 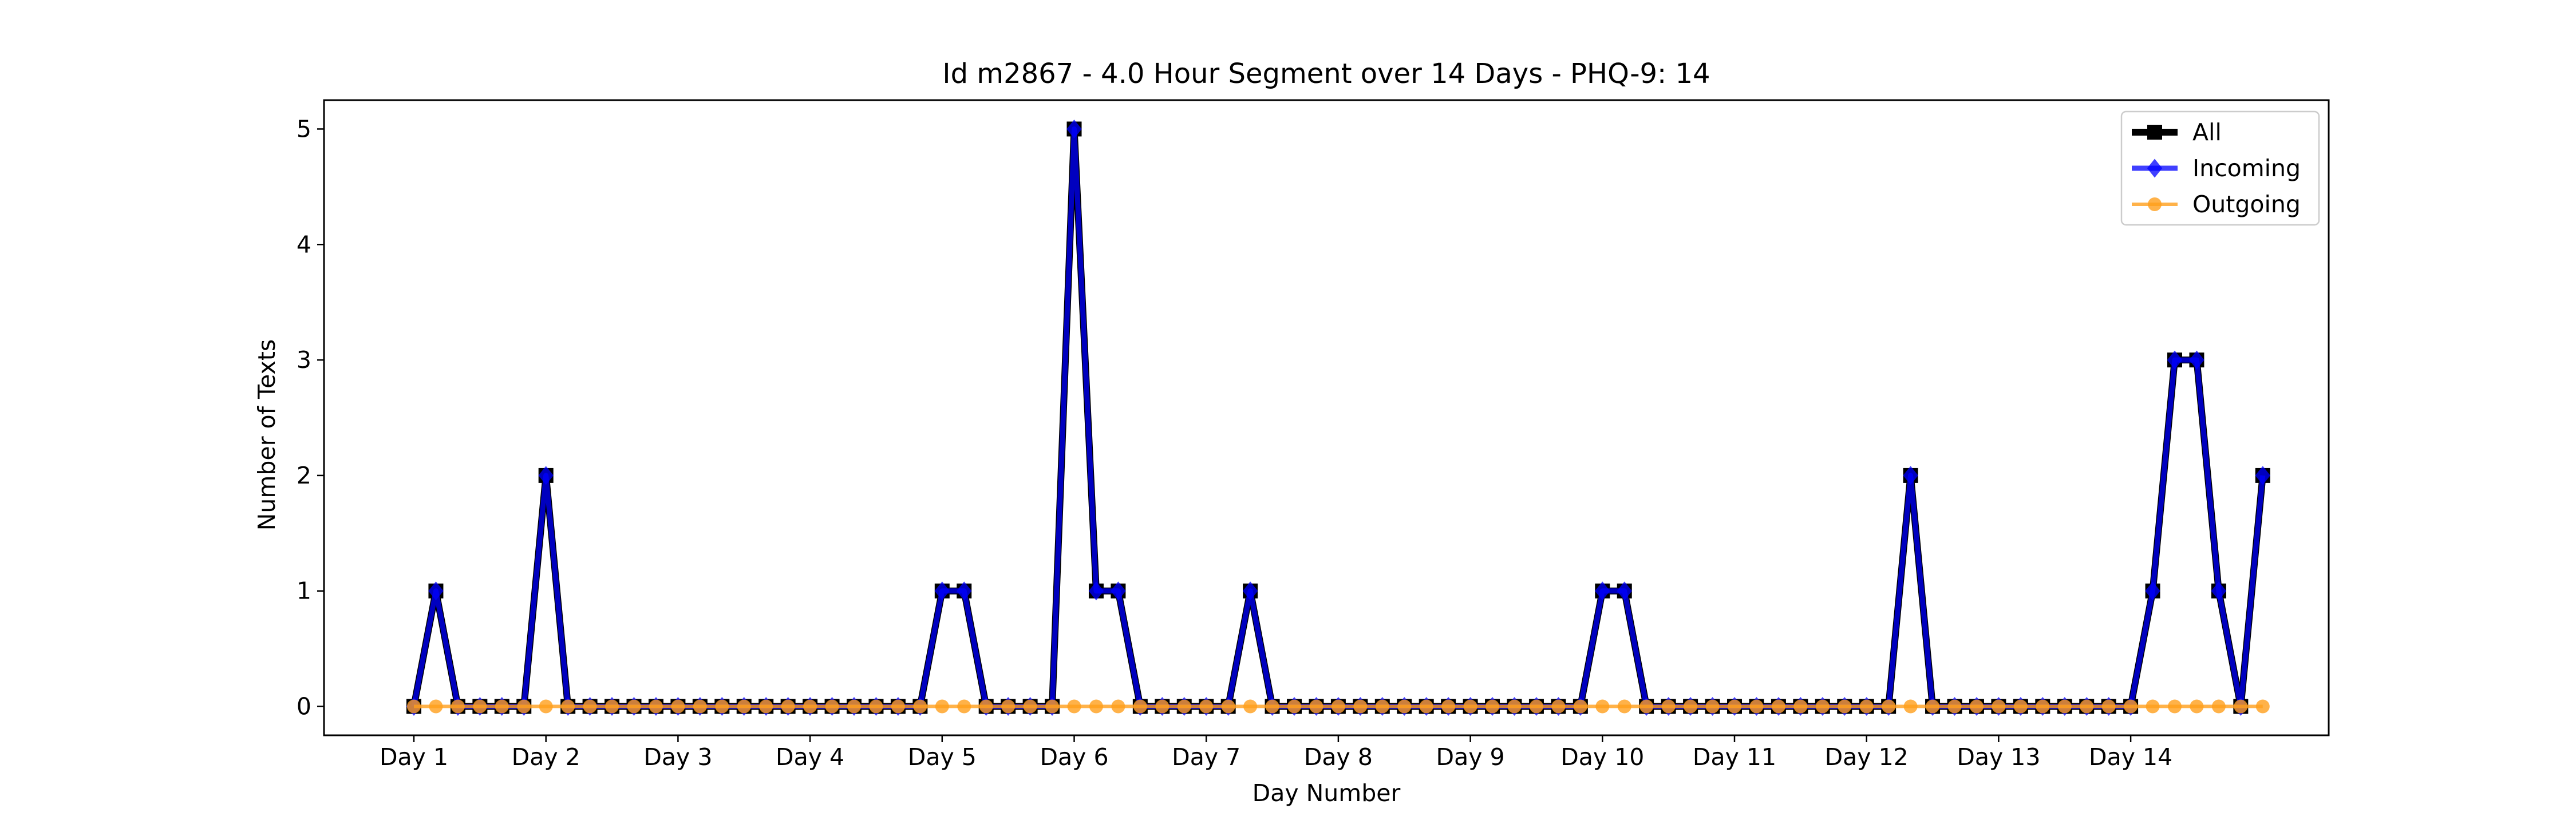 What do you see at coordinates (1327, 793) in the screenshot?
I see `x-axis-label: Day Number` at bounding box center [1327, 793].